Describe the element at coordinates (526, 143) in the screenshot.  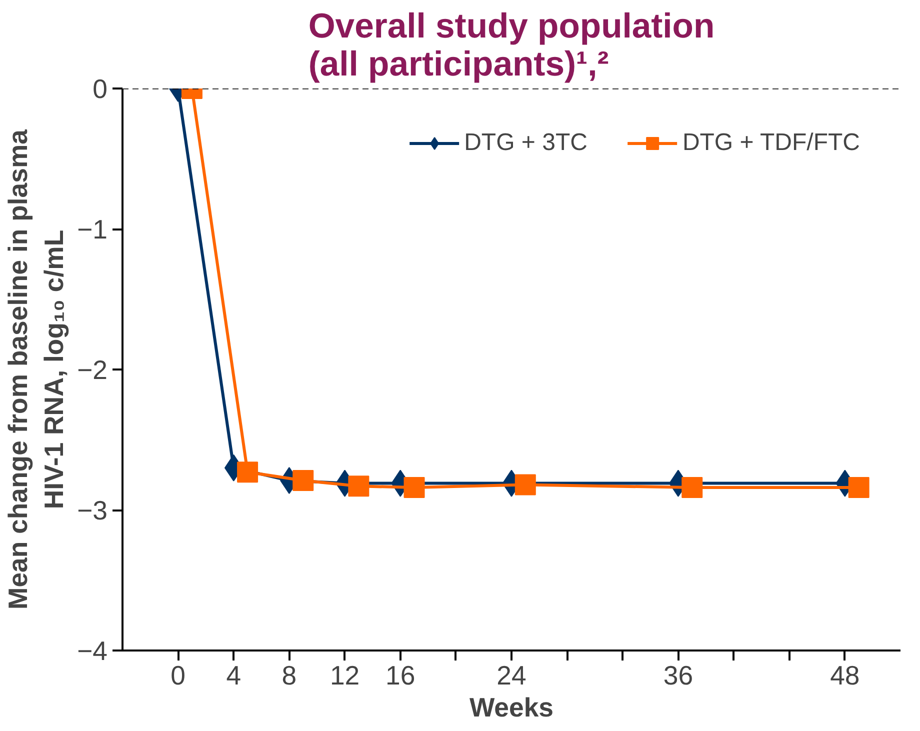
I see `legend-label: DTG + 3TC` at that location.